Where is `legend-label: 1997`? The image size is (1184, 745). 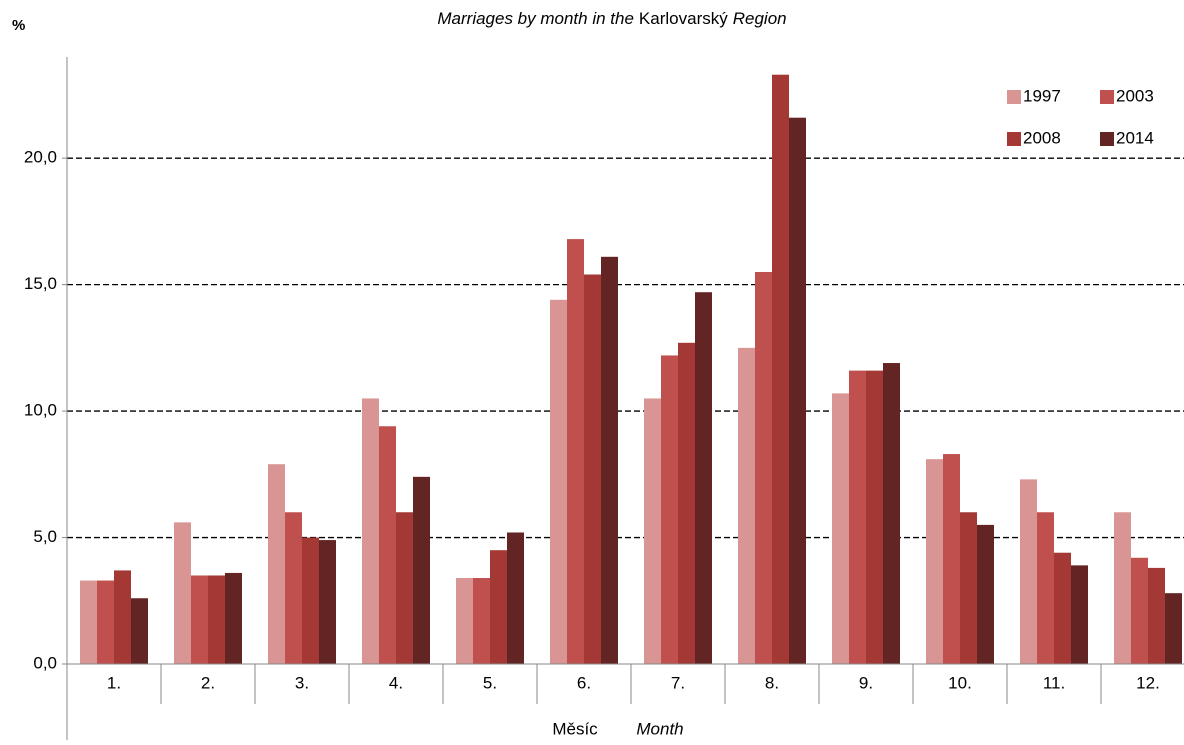 legend-label: 1997 is located at coordinates (1042, 95).